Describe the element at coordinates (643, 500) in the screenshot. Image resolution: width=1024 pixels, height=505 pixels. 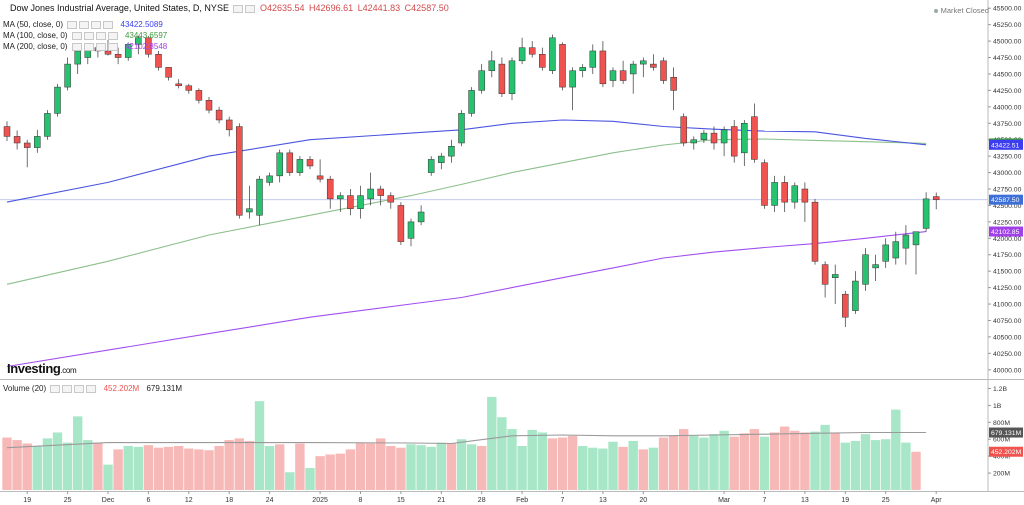
I see `time-tick-label: 20` at that location.